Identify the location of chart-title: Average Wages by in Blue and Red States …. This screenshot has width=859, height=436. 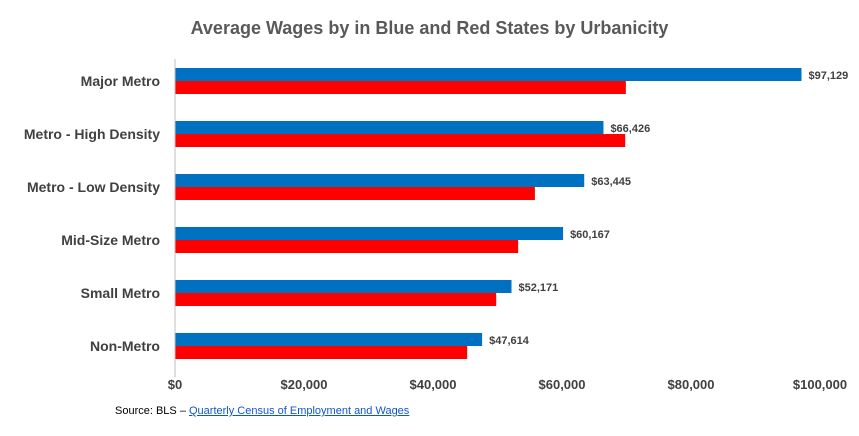
(429, 28).